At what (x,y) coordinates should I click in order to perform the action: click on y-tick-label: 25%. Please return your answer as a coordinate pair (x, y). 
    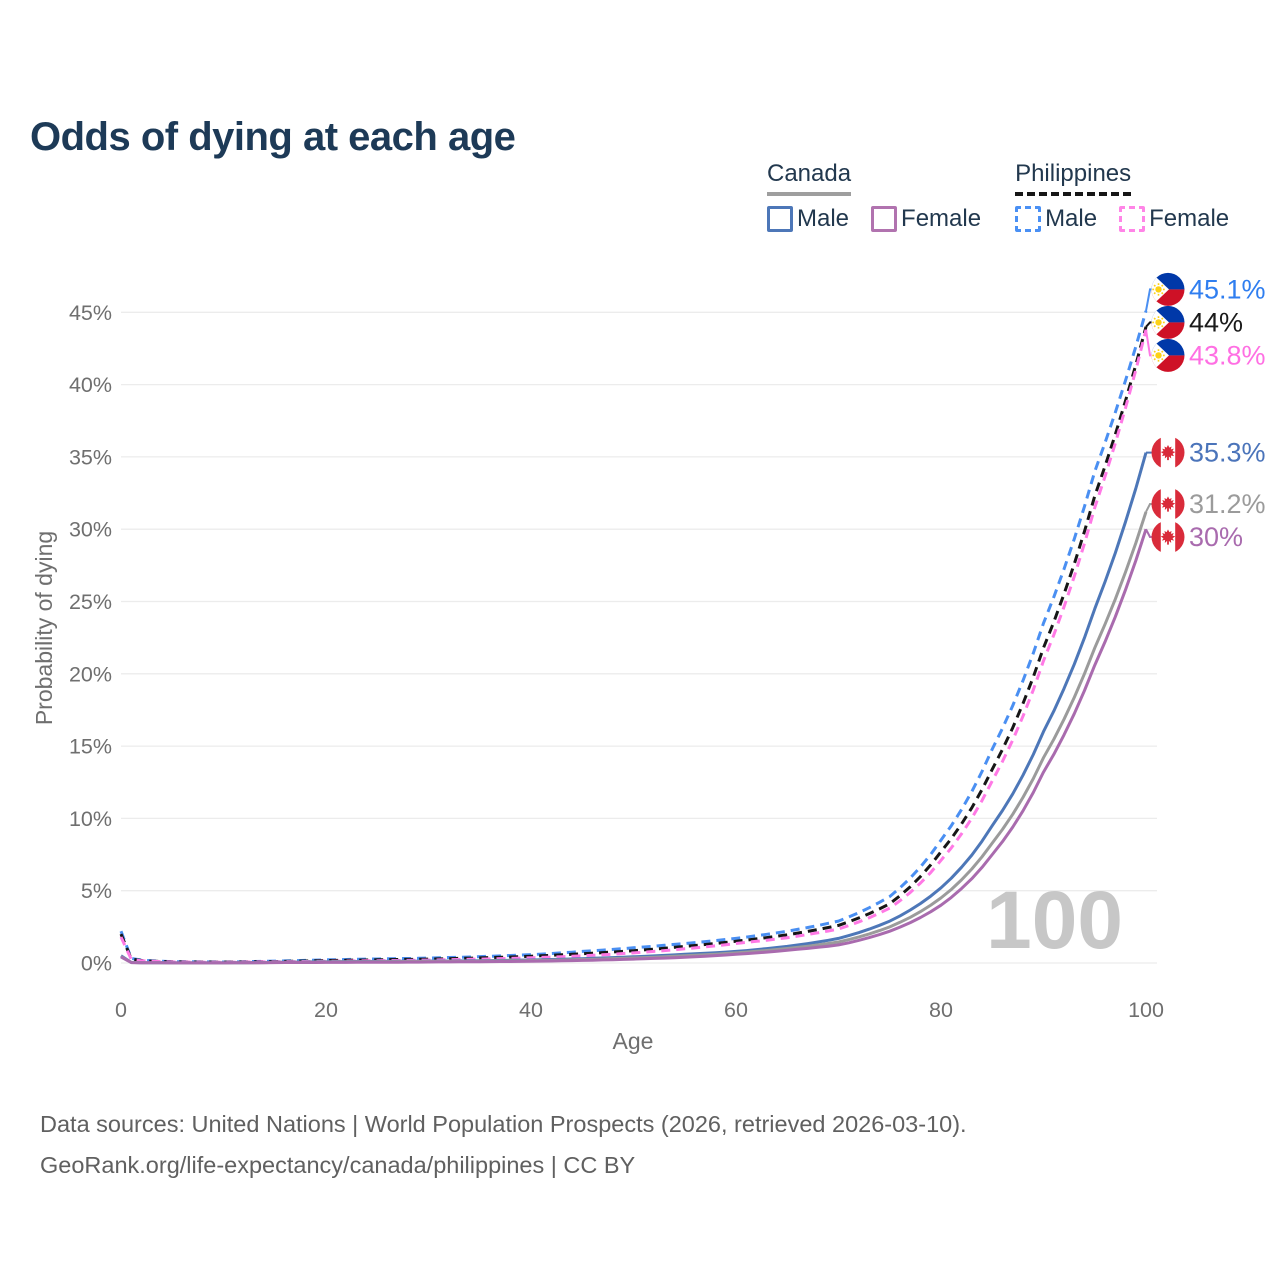
    Looking at the image, I should click on (90, 602).